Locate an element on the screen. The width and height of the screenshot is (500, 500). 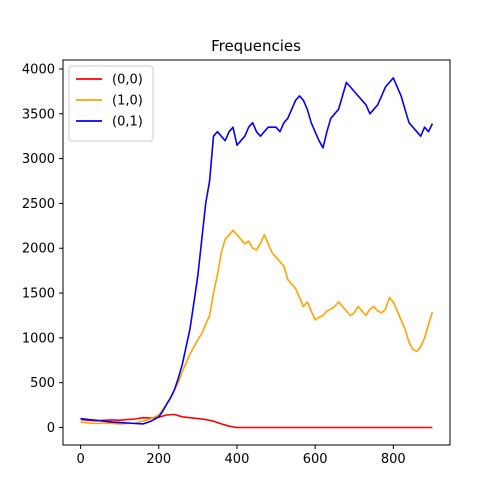
x-tick-label: 800 is located at coordinates (393, 459).